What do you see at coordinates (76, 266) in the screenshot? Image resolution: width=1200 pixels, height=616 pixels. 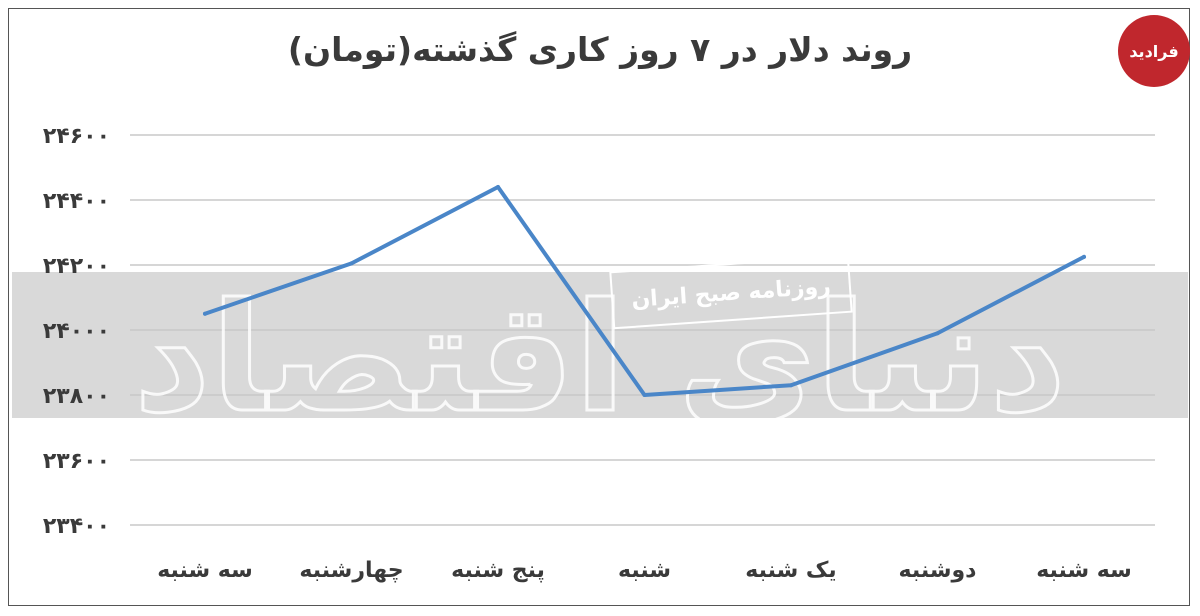 I see `y-tick-label: ۲۴۲۰۰` at bounding box center [76, 266].